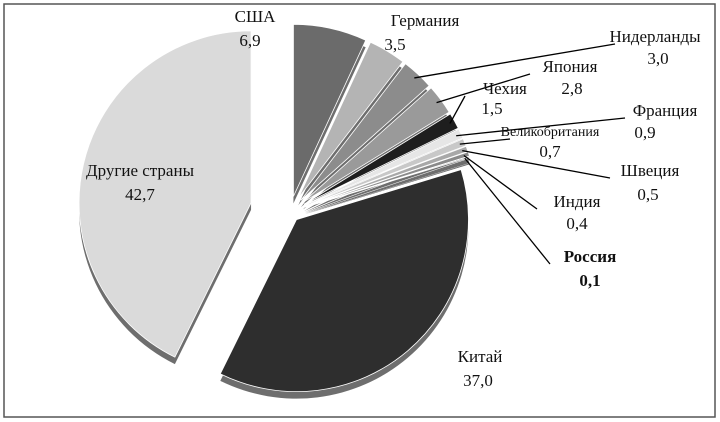 The height and width of the screenshot is (422, 720). I want to click on value-label: 0,9, so click(644, 132).